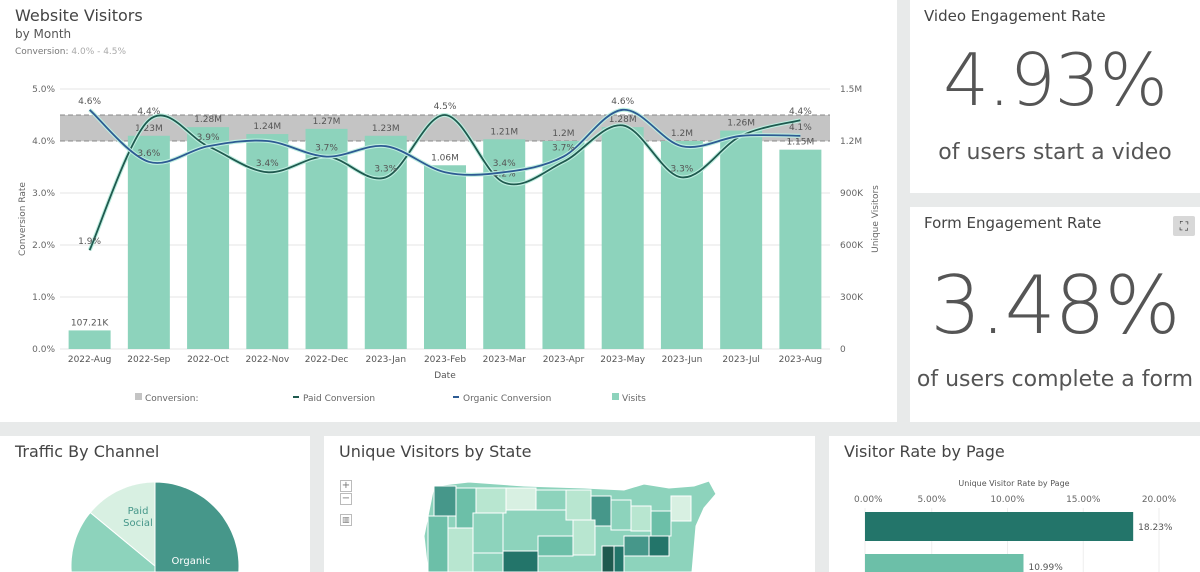 This screenshot has height=572, width=1200. Describe the element at coordinates (346, 520) in the screenshot. I see `chart-toggle-icon: ▥` at that location.